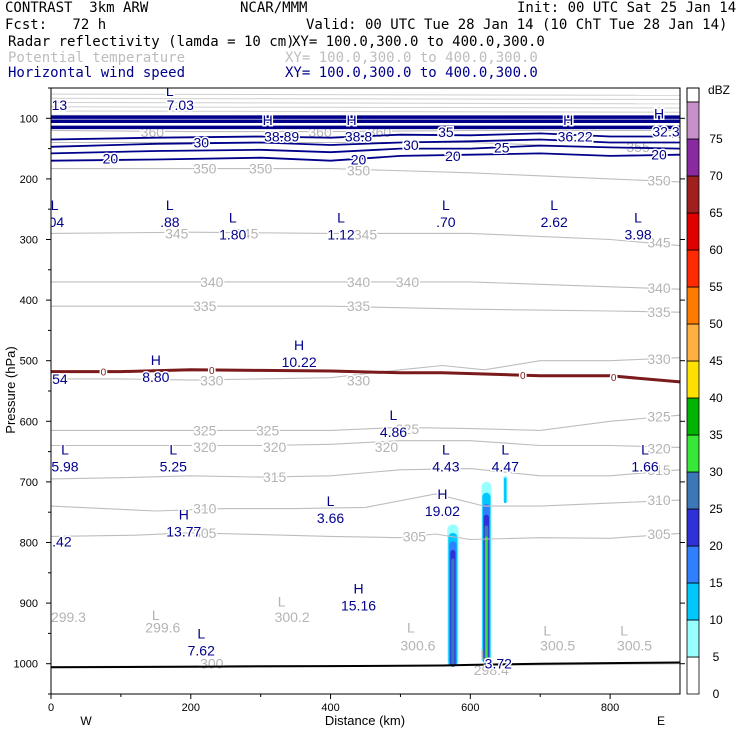  I want to click on extremum-value: 3.66, so click(330, 518).